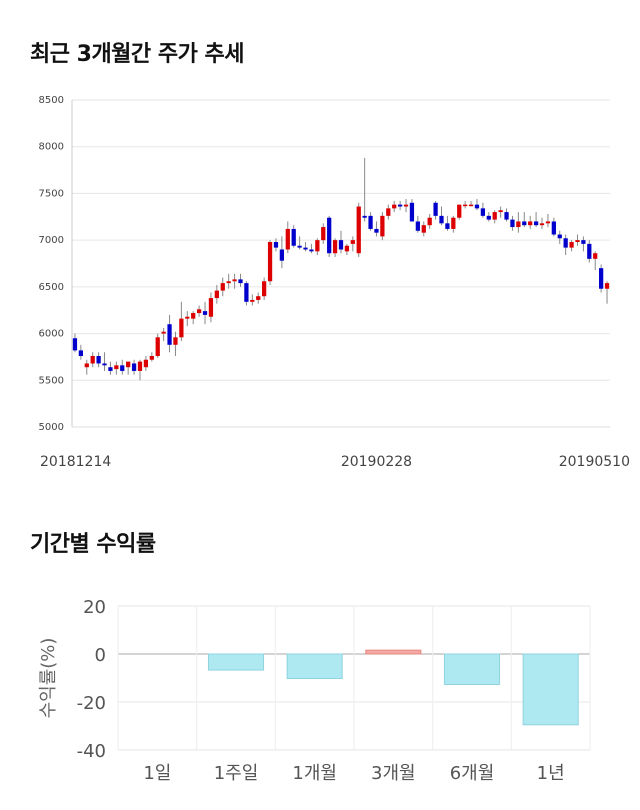 This screenshot has height=810, width=640. What do you see at coordinates (393, 773) in the screenshot?
I see `returns-x-tick-label: 3개월` at bounding box center [393, 773].